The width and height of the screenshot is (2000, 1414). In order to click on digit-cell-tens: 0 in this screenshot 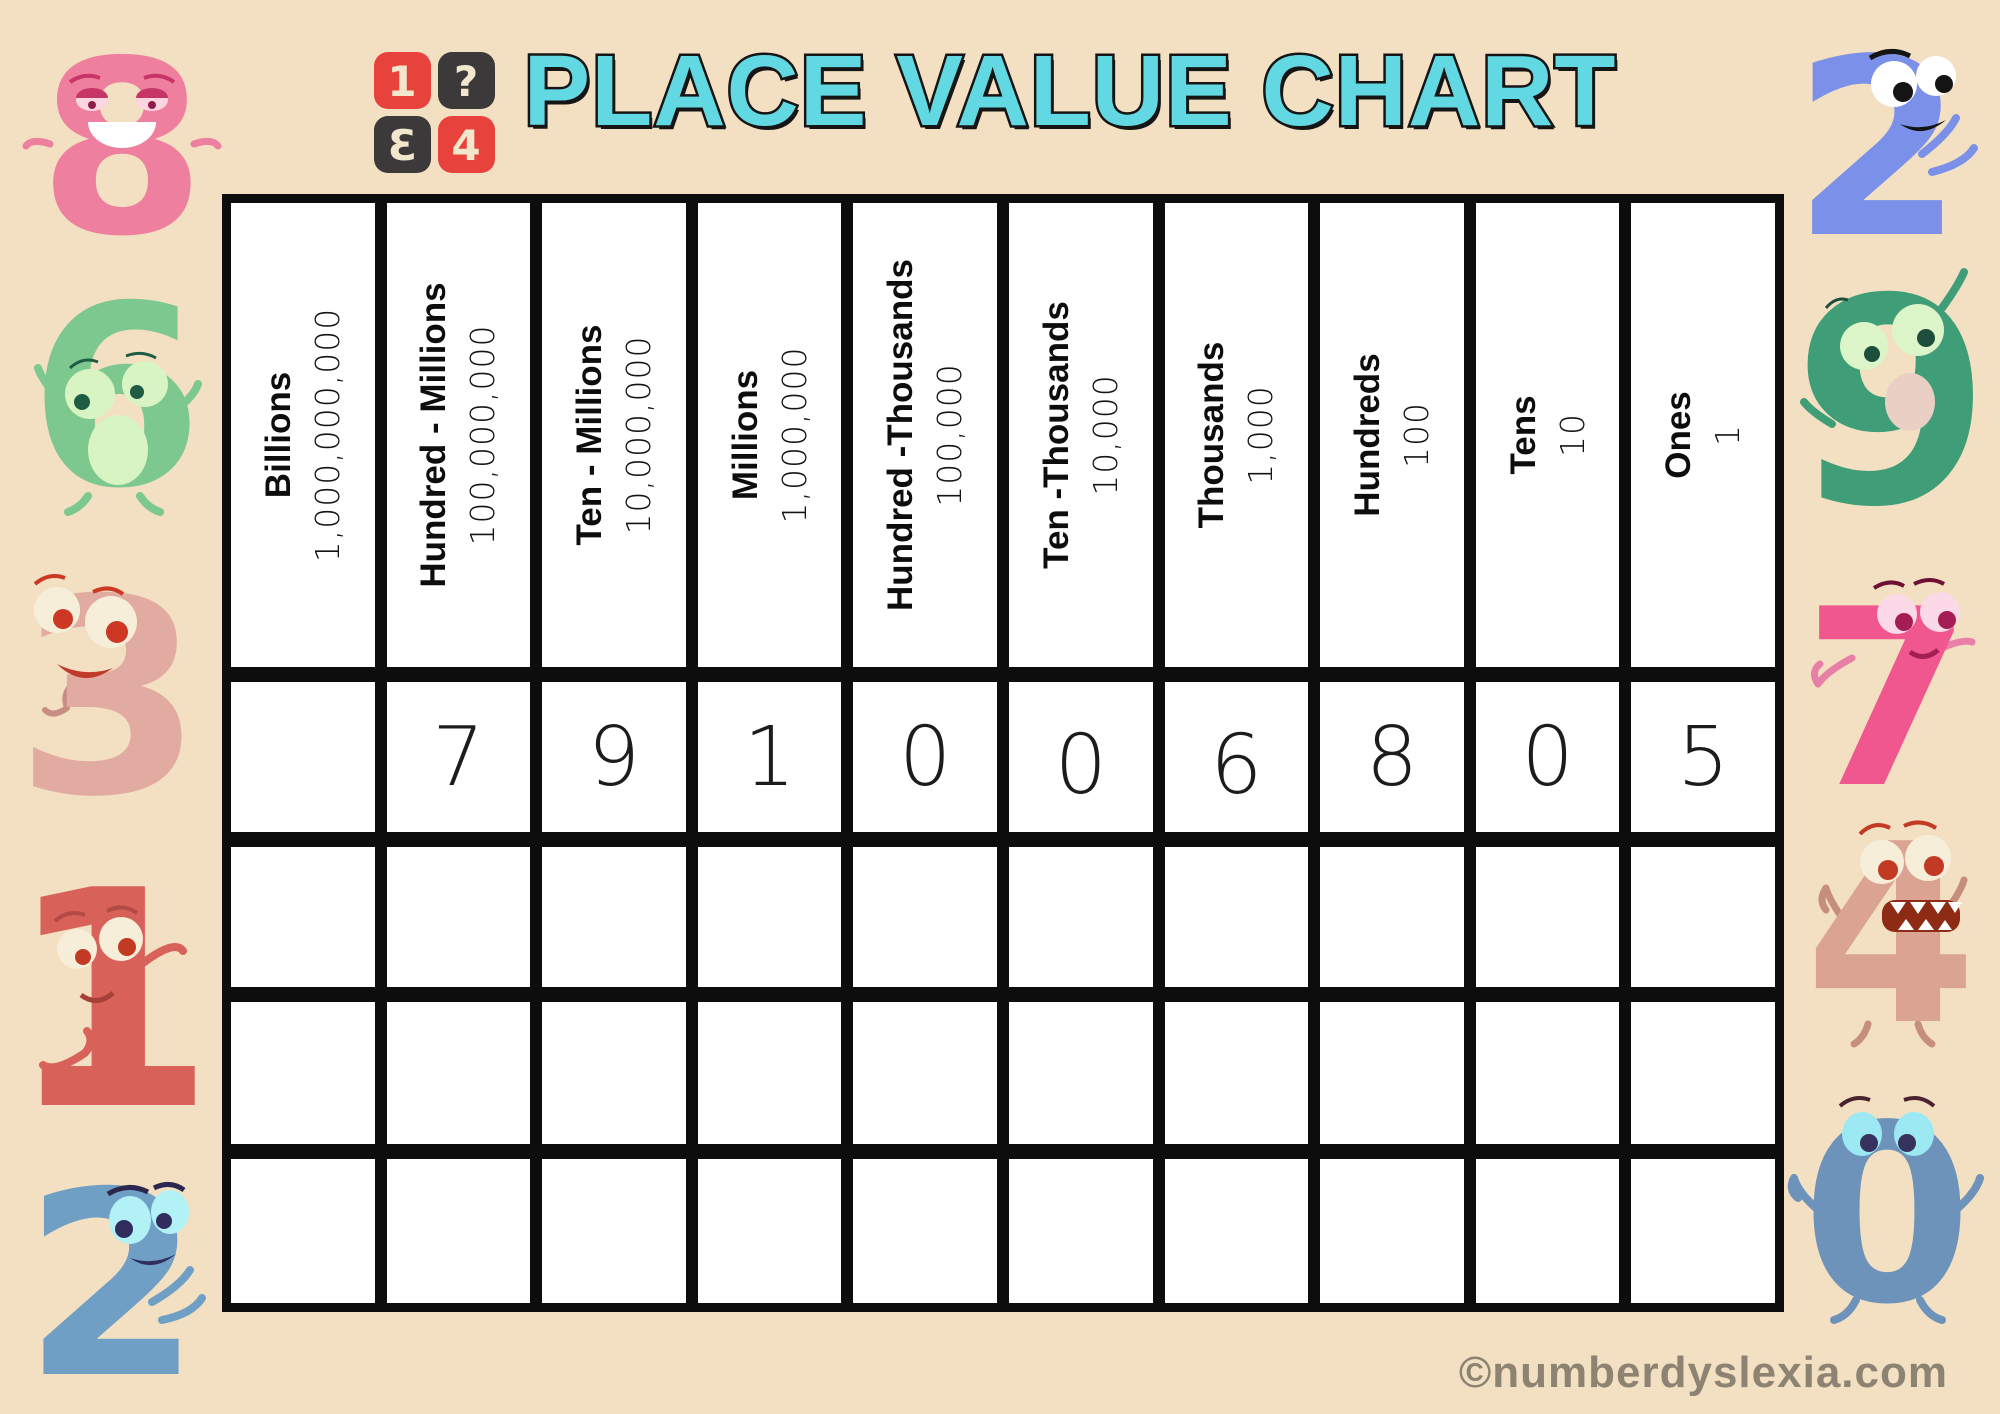, I will do `click(1547, 757)`.